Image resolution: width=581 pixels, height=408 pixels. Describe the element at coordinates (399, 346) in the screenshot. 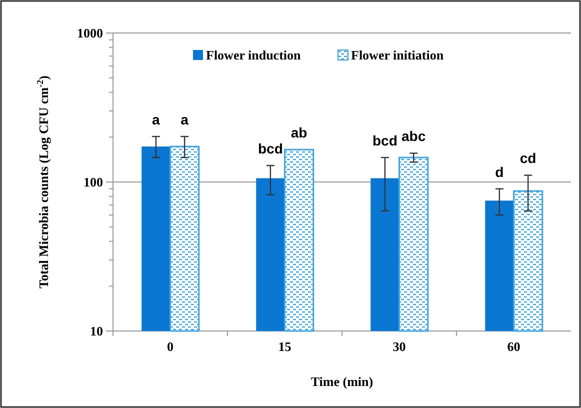

I see `x-tick-label: 30` at that location.